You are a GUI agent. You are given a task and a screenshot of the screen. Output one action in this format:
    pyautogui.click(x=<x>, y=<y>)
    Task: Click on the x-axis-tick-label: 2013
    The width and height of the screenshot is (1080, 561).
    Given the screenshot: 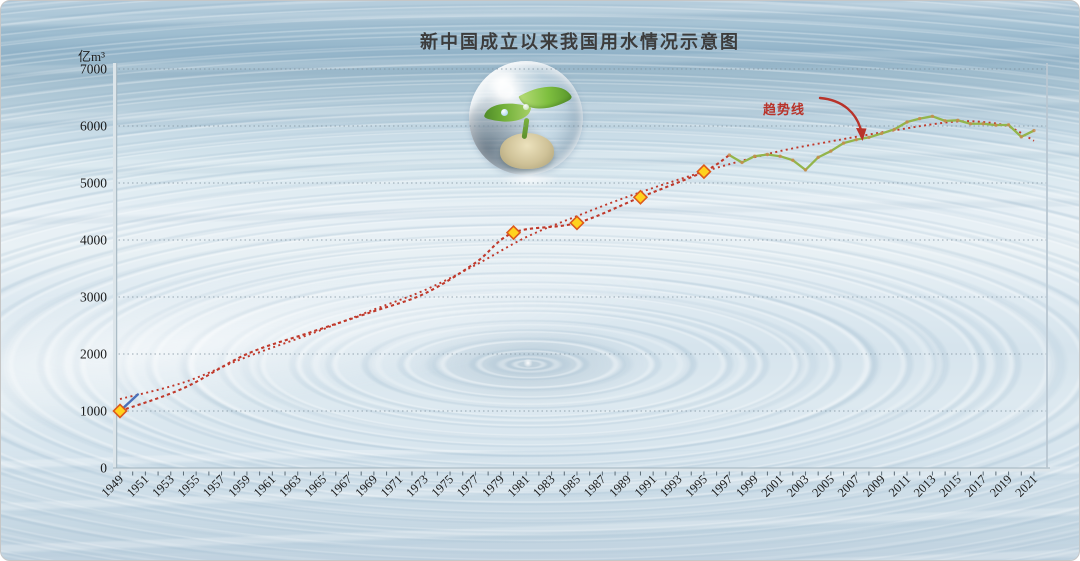 What is the action you would take?
    pyautogui.click(x=925, y=486)
    